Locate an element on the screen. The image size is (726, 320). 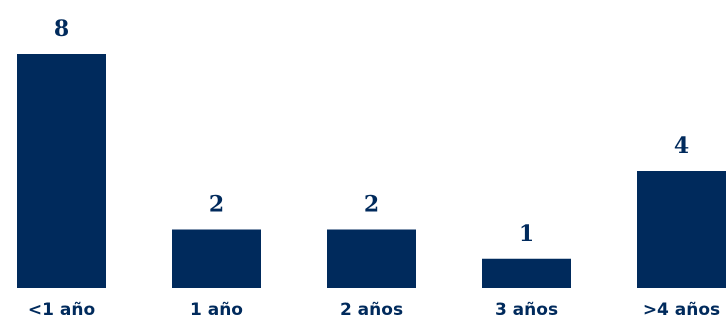
value-label-0: 8 is located at coordinates (61, 29).